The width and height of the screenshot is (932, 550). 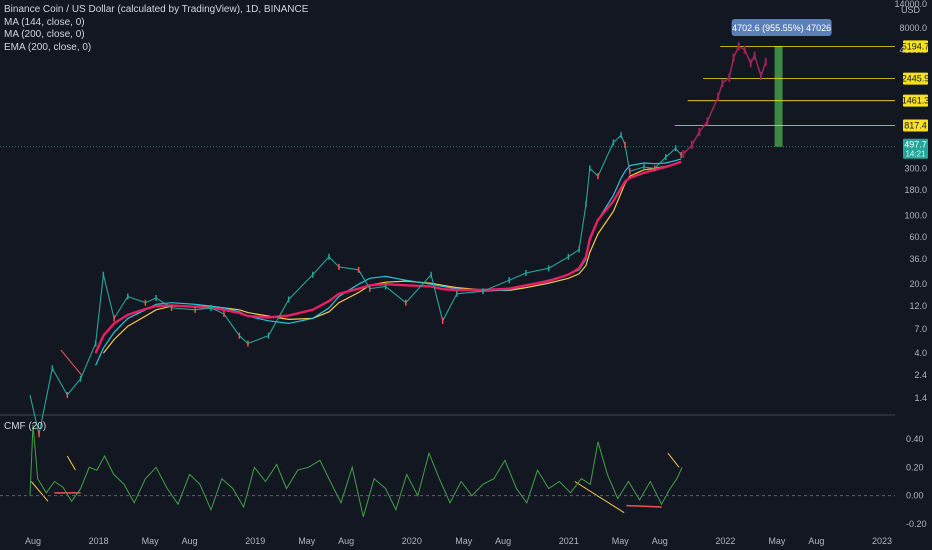 I want to click on measure-range-bar, so click(x=778, y=96).